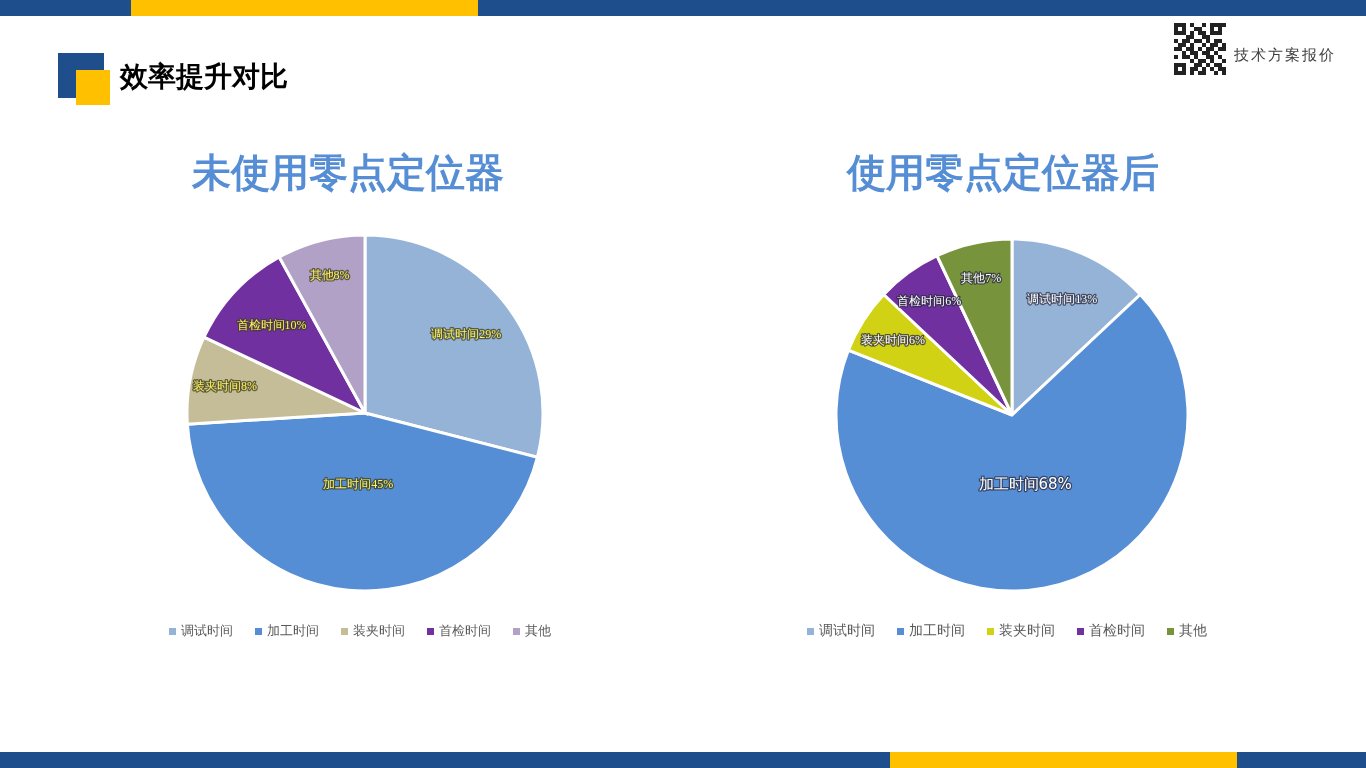  What do you see at coordinates (225, 386) in the screenshot?
I see `data-label: 装夹时间8%` at bounding box center [225, 386].